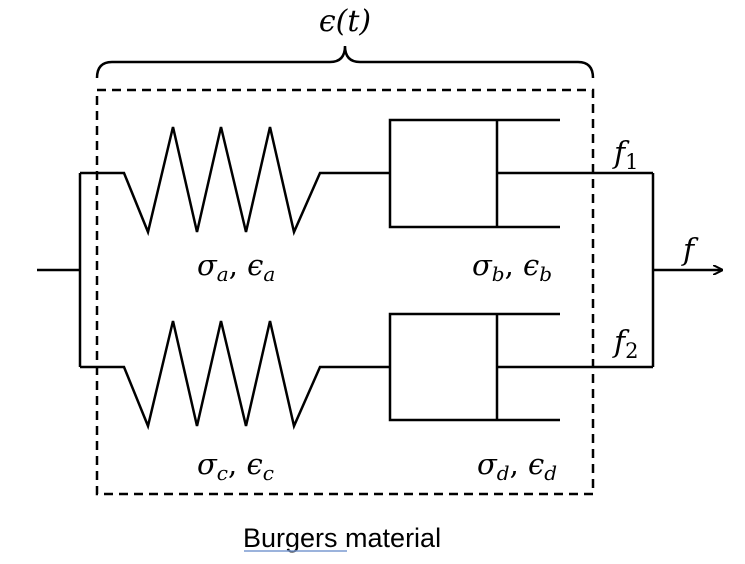 The height and width of the screenshot is (564, 745). What do you see at coordinates (625, 155) in the screenshot?
I see `label-force-f1: f1` at bounding box center [625, 155].